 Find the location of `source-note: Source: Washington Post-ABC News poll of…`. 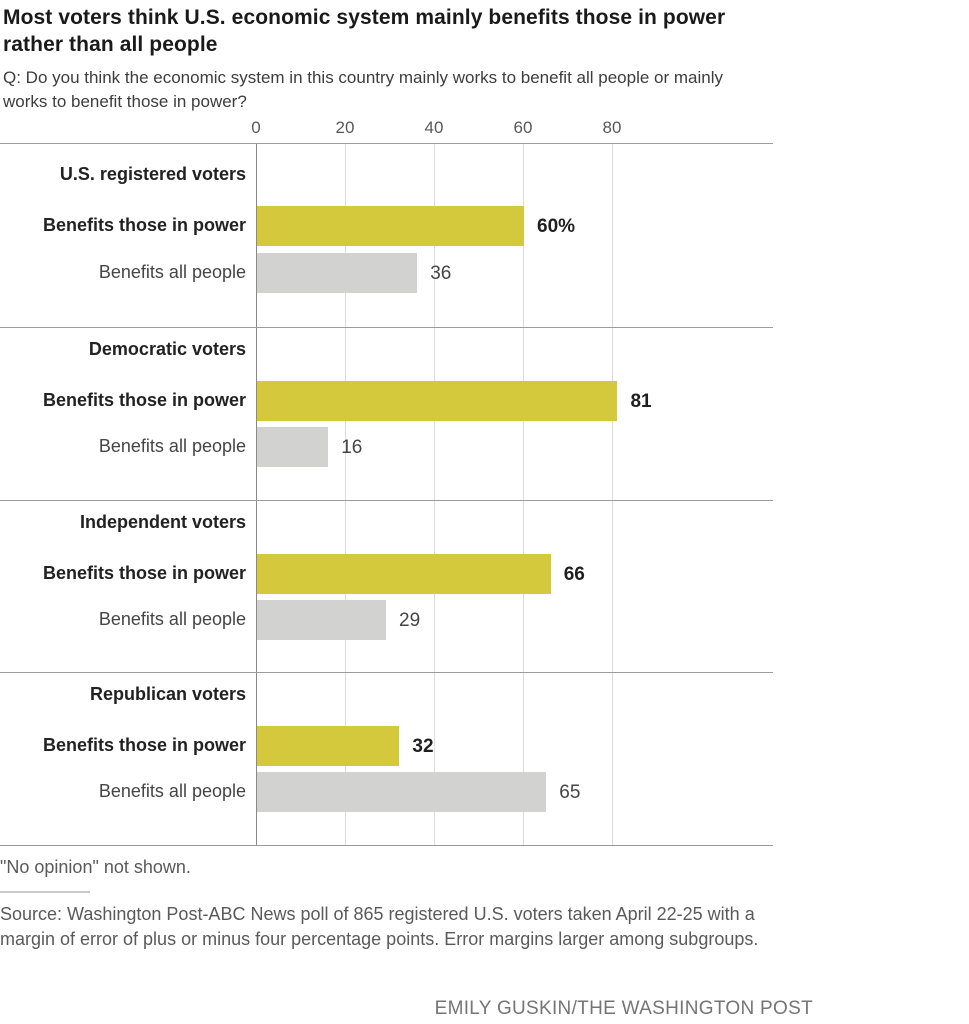

source-note: Source: Washington Post-ABC News poll of… is located at coordinates (379, 926).